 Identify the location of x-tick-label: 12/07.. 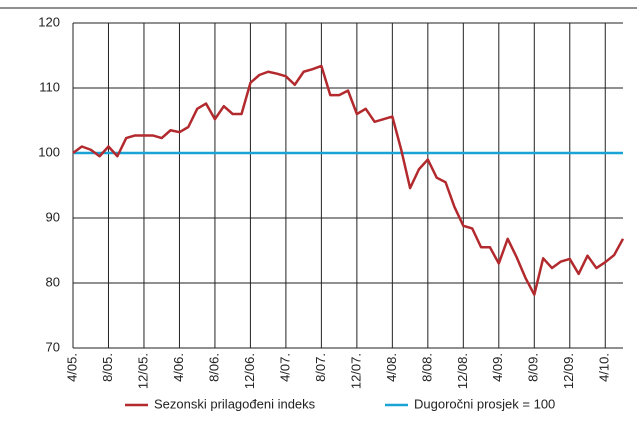
(355, 371).